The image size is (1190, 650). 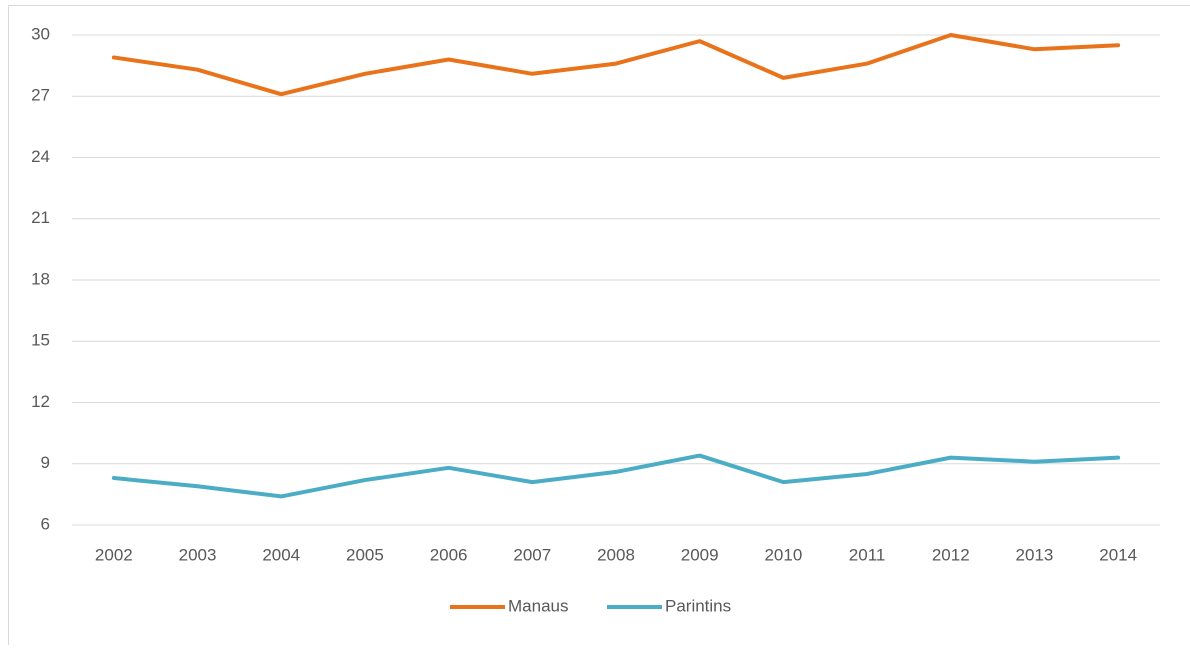 I want to click on x-tick-label: 2002, so click(x=114, y=554).